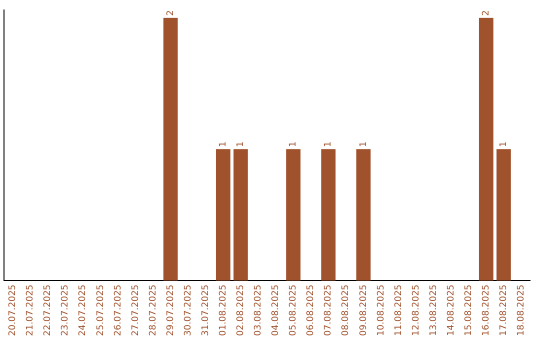 This screenshot has height=340, width=540. What do you see at coordinates (31, 310) in the screenshot?
I see `x-tick-label: 21.07.2025` at bounding box center [31, 310].